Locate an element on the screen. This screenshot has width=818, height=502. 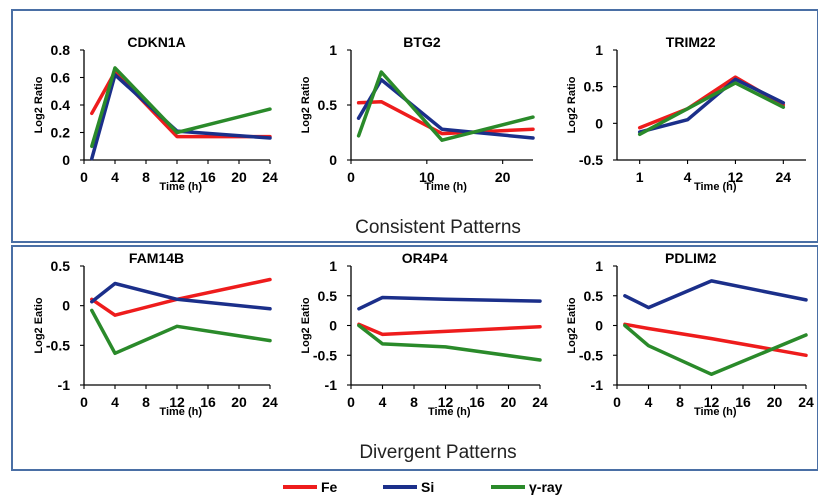
x-tick-label: 1 is located at coordinates (640, 177).